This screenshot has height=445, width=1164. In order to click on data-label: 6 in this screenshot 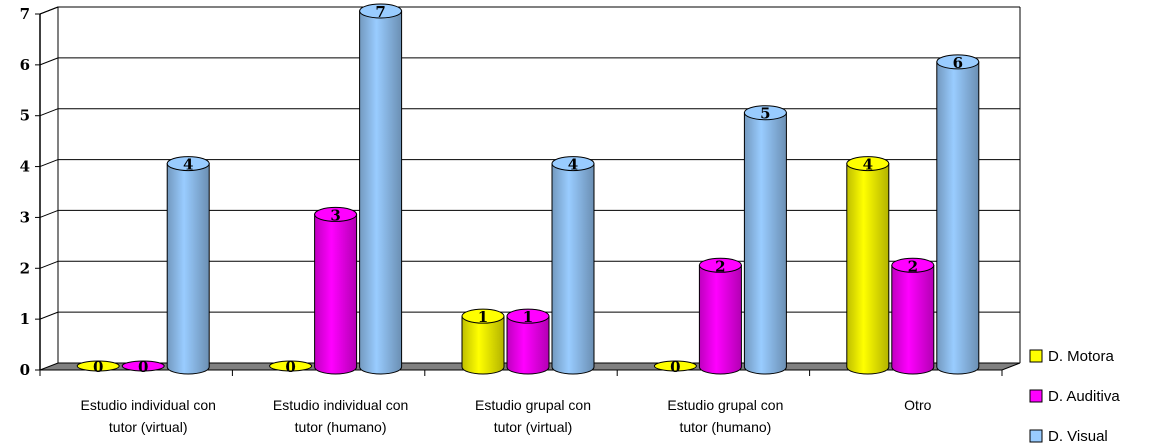, I will do `click(958, 63)`.